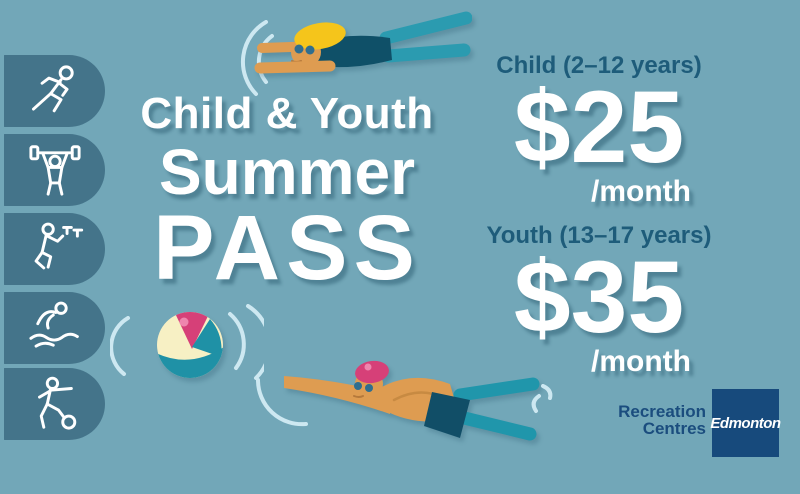  Describe the element at coordinates (599, 126) in the screenshot. I see `child-price: $25` at that location.